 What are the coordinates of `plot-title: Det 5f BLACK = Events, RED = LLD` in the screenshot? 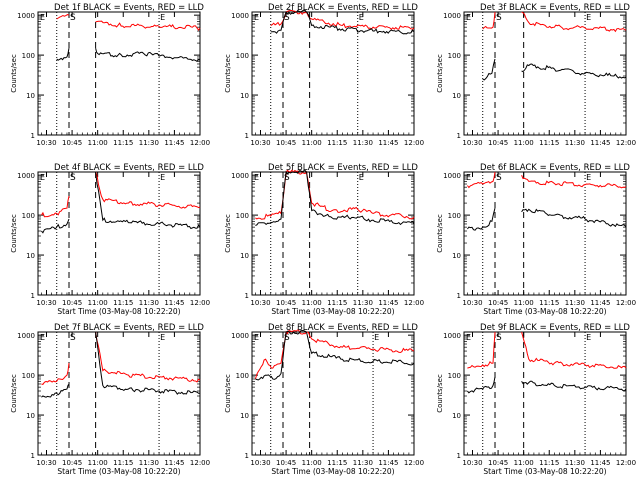 It's located at (343, 168).